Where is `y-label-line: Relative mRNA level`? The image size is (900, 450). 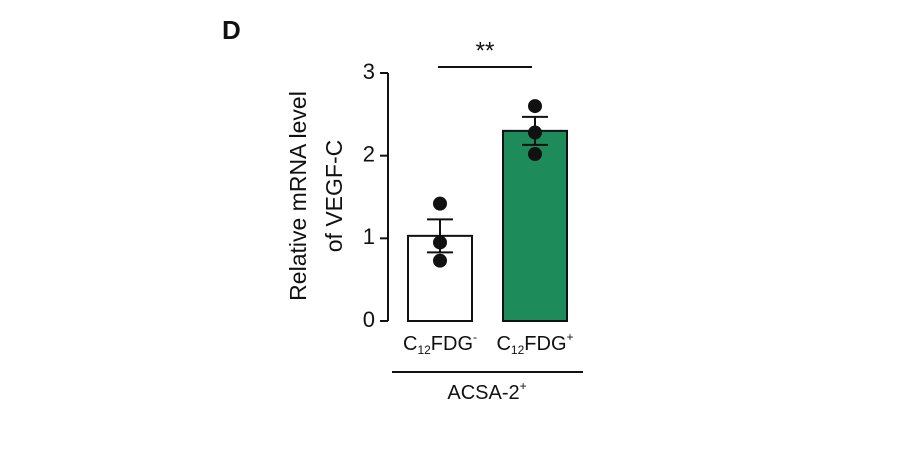 y-label-line: Relative mRNA level is located at coordinates (298, 196).